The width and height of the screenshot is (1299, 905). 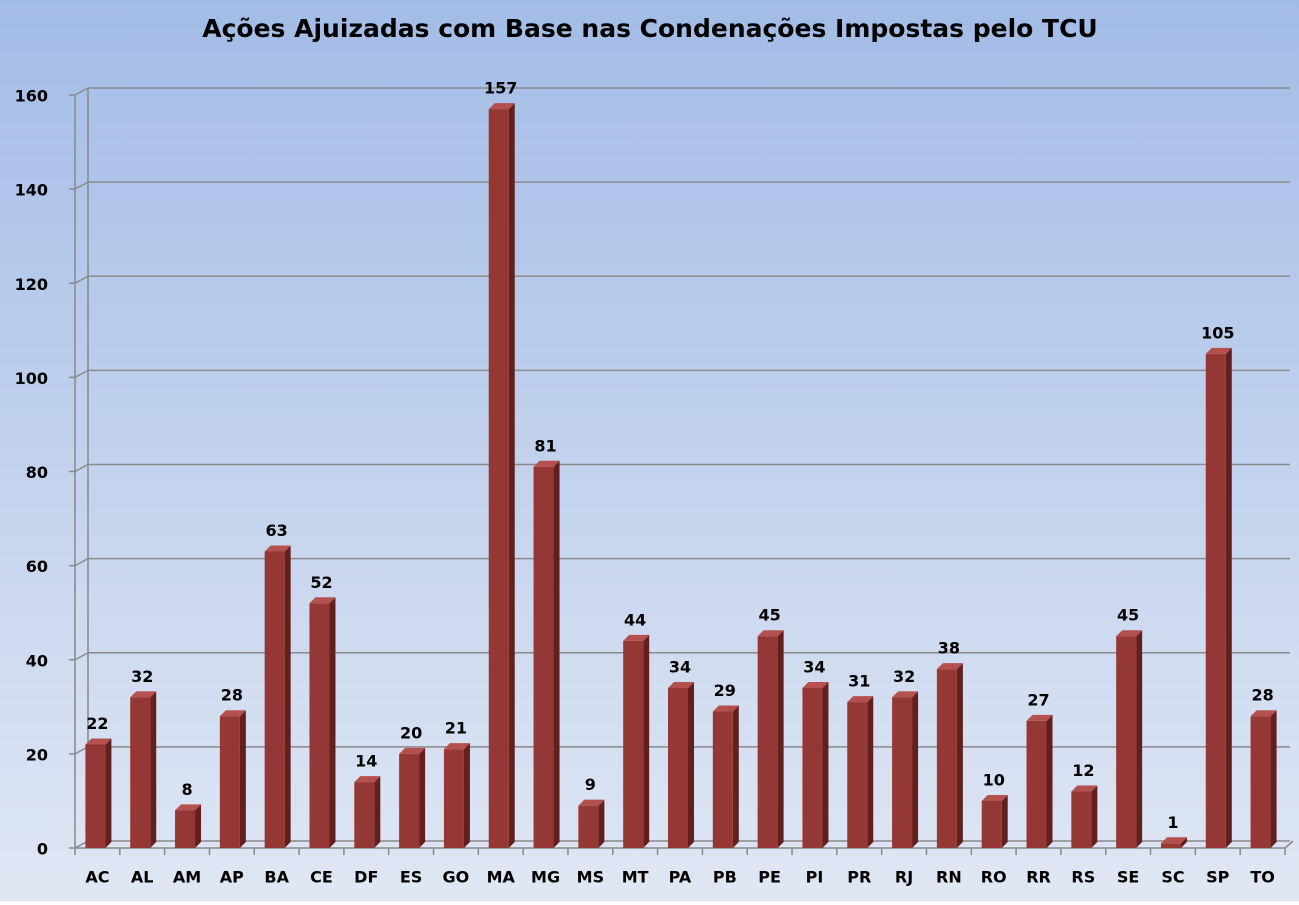 I want to click on x-tick-label: AC, so click(x=97, y=877).